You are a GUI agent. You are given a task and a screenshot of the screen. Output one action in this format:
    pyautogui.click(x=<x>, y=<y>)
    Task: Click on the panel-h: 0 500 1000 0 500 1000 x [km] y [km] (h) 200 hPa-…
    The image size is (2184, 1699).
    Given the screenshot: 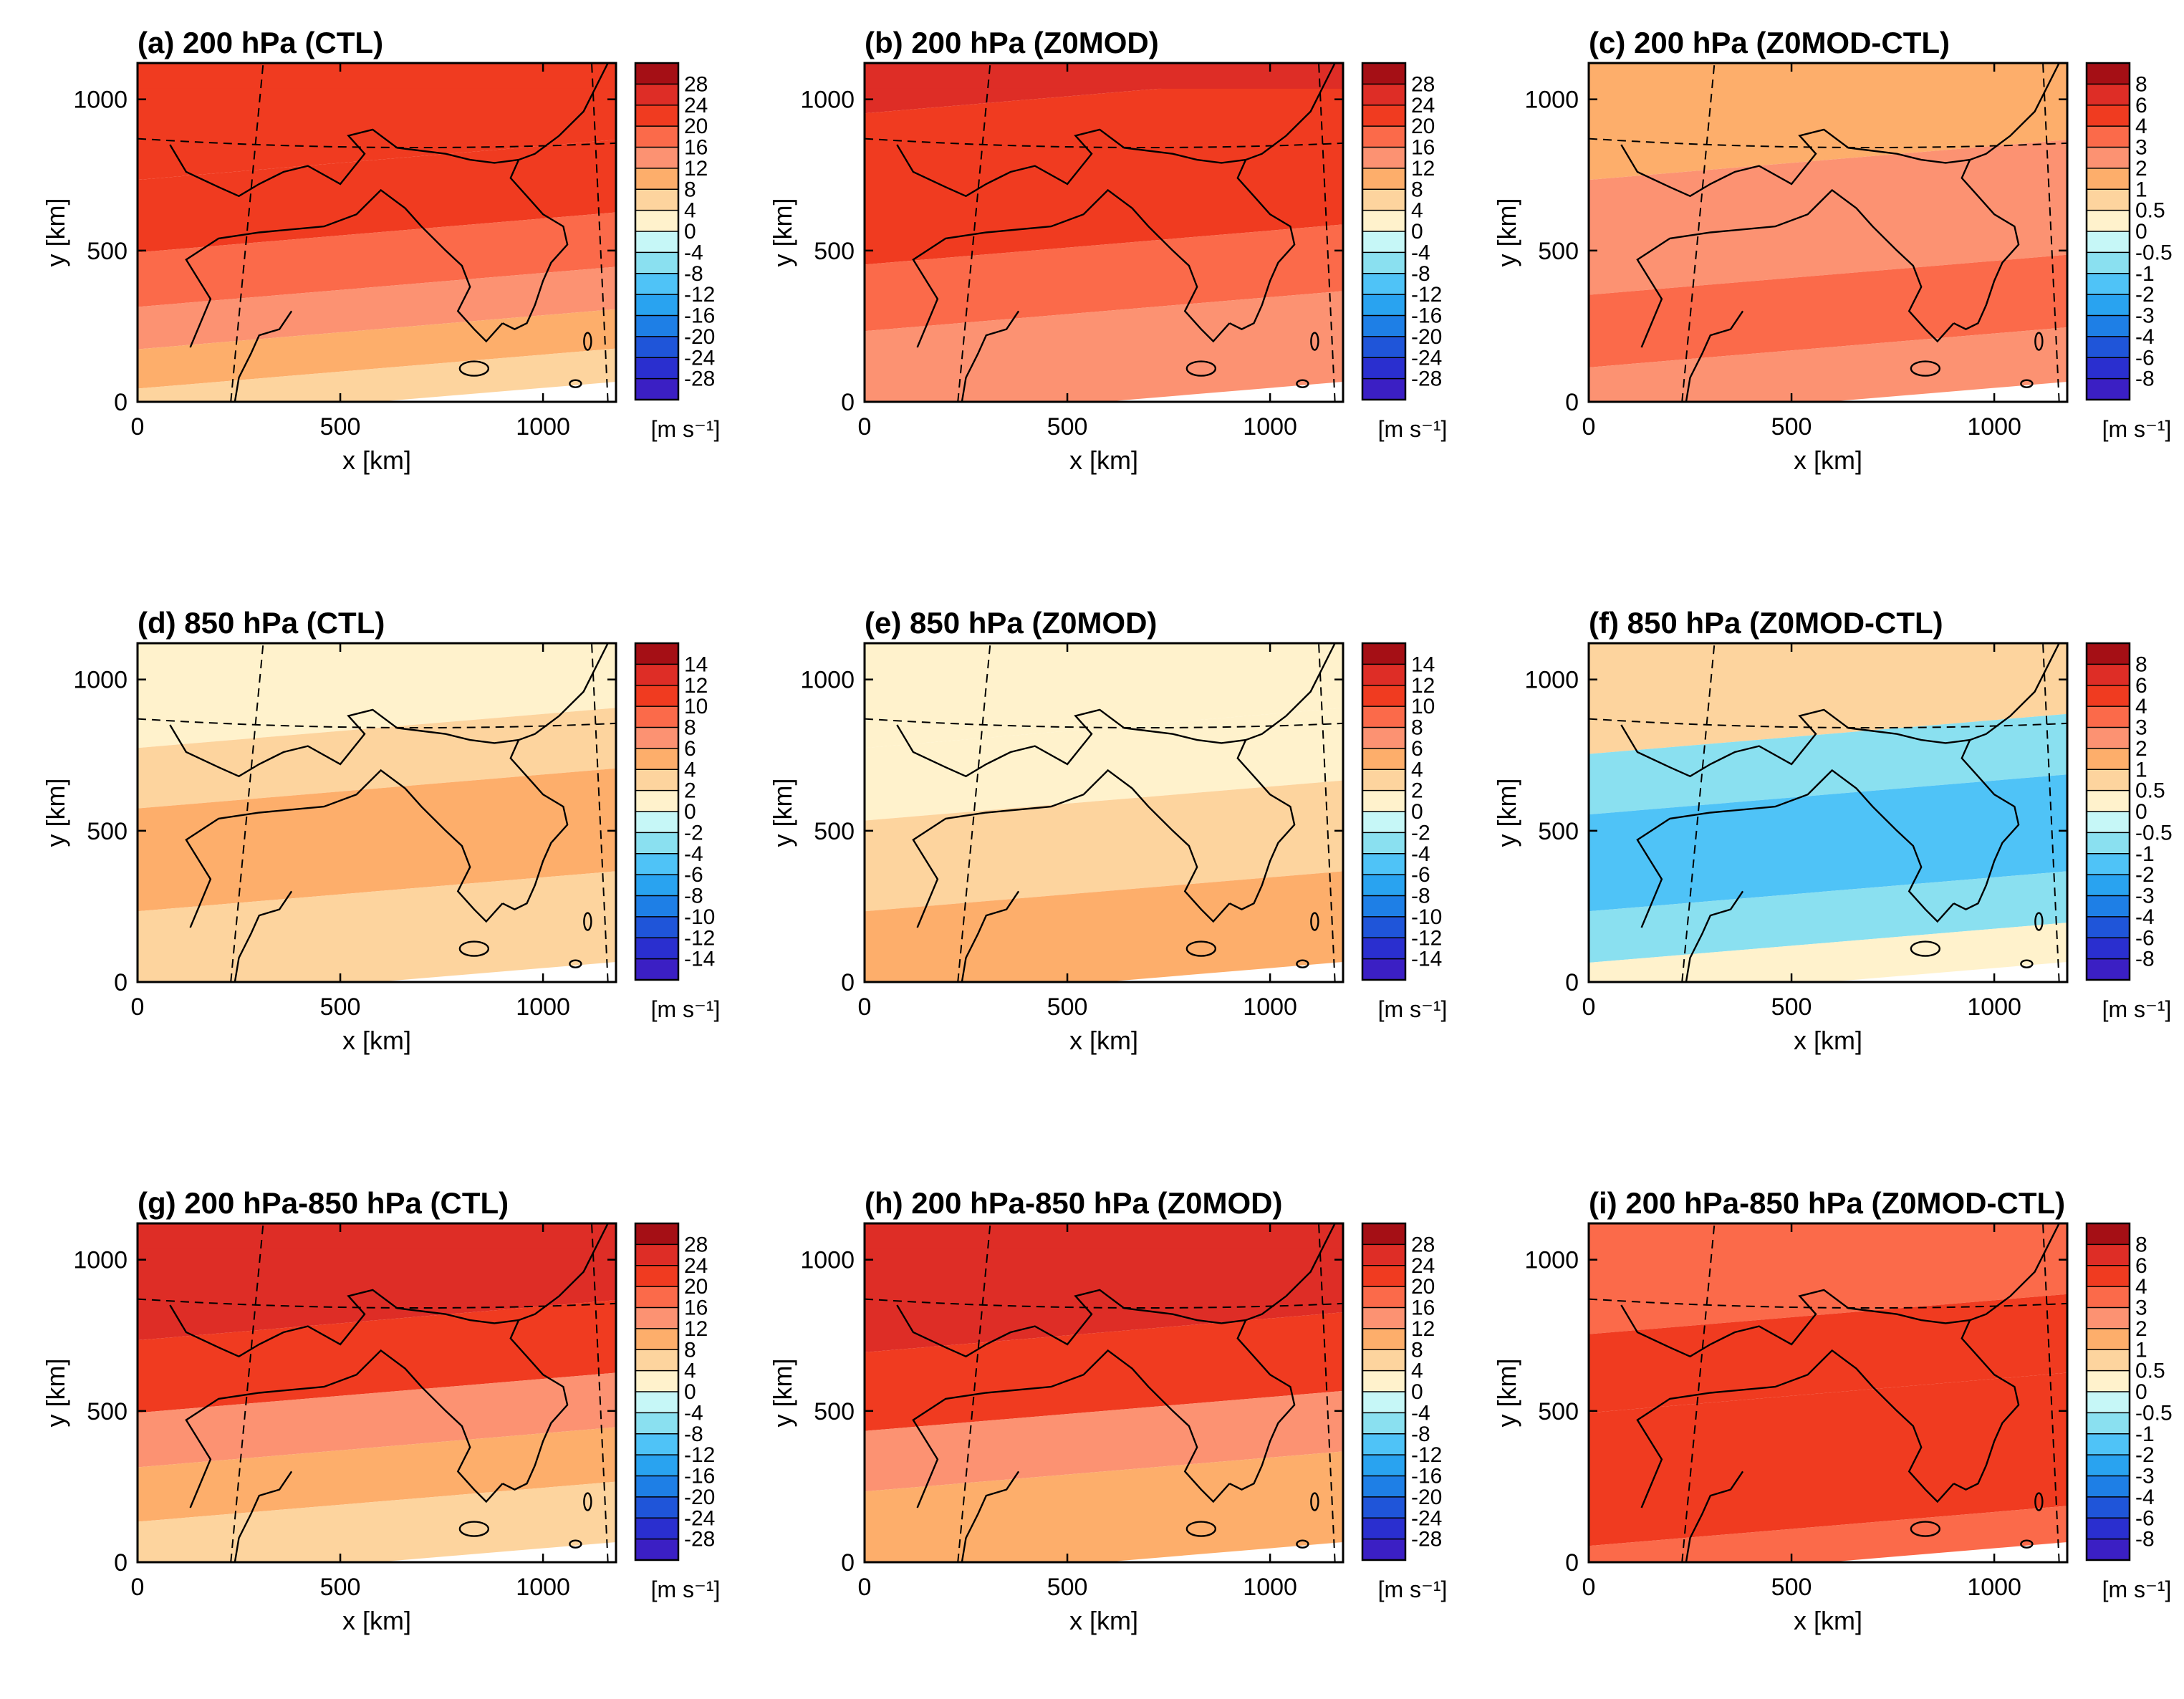 What is the action you would take?
    pyautogui.click(x=1107, y=1410)
    